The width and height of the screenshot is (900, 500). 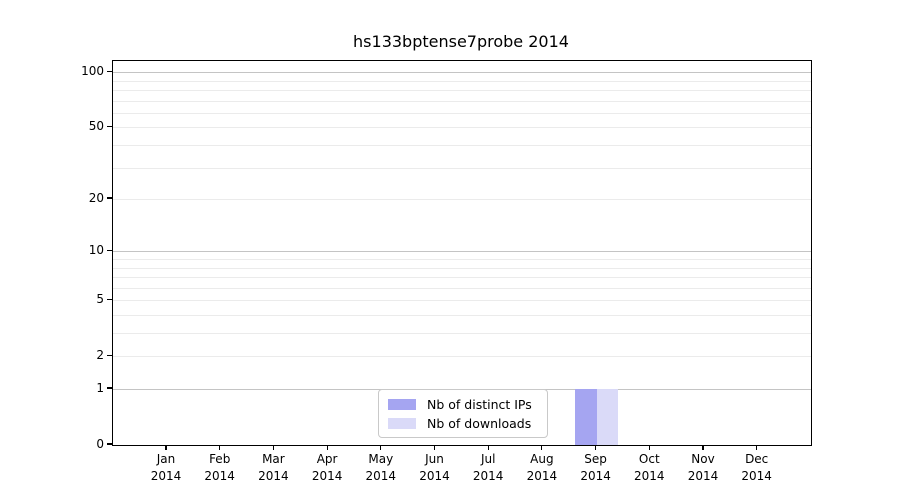 What do you see at coordinates (92, 71) in the screenshot?
I see `y-tick-label: 100` at bounding box center [92, 71].